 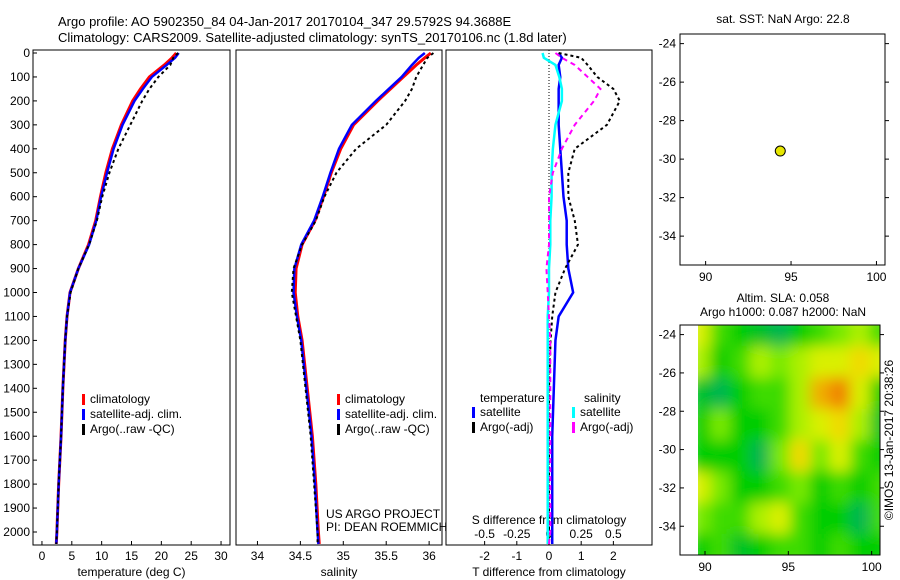 What do you see at coordinates (705, 567) in the screenshot?
I see `x-tick-label: 90` at bounding box center [705, 567].